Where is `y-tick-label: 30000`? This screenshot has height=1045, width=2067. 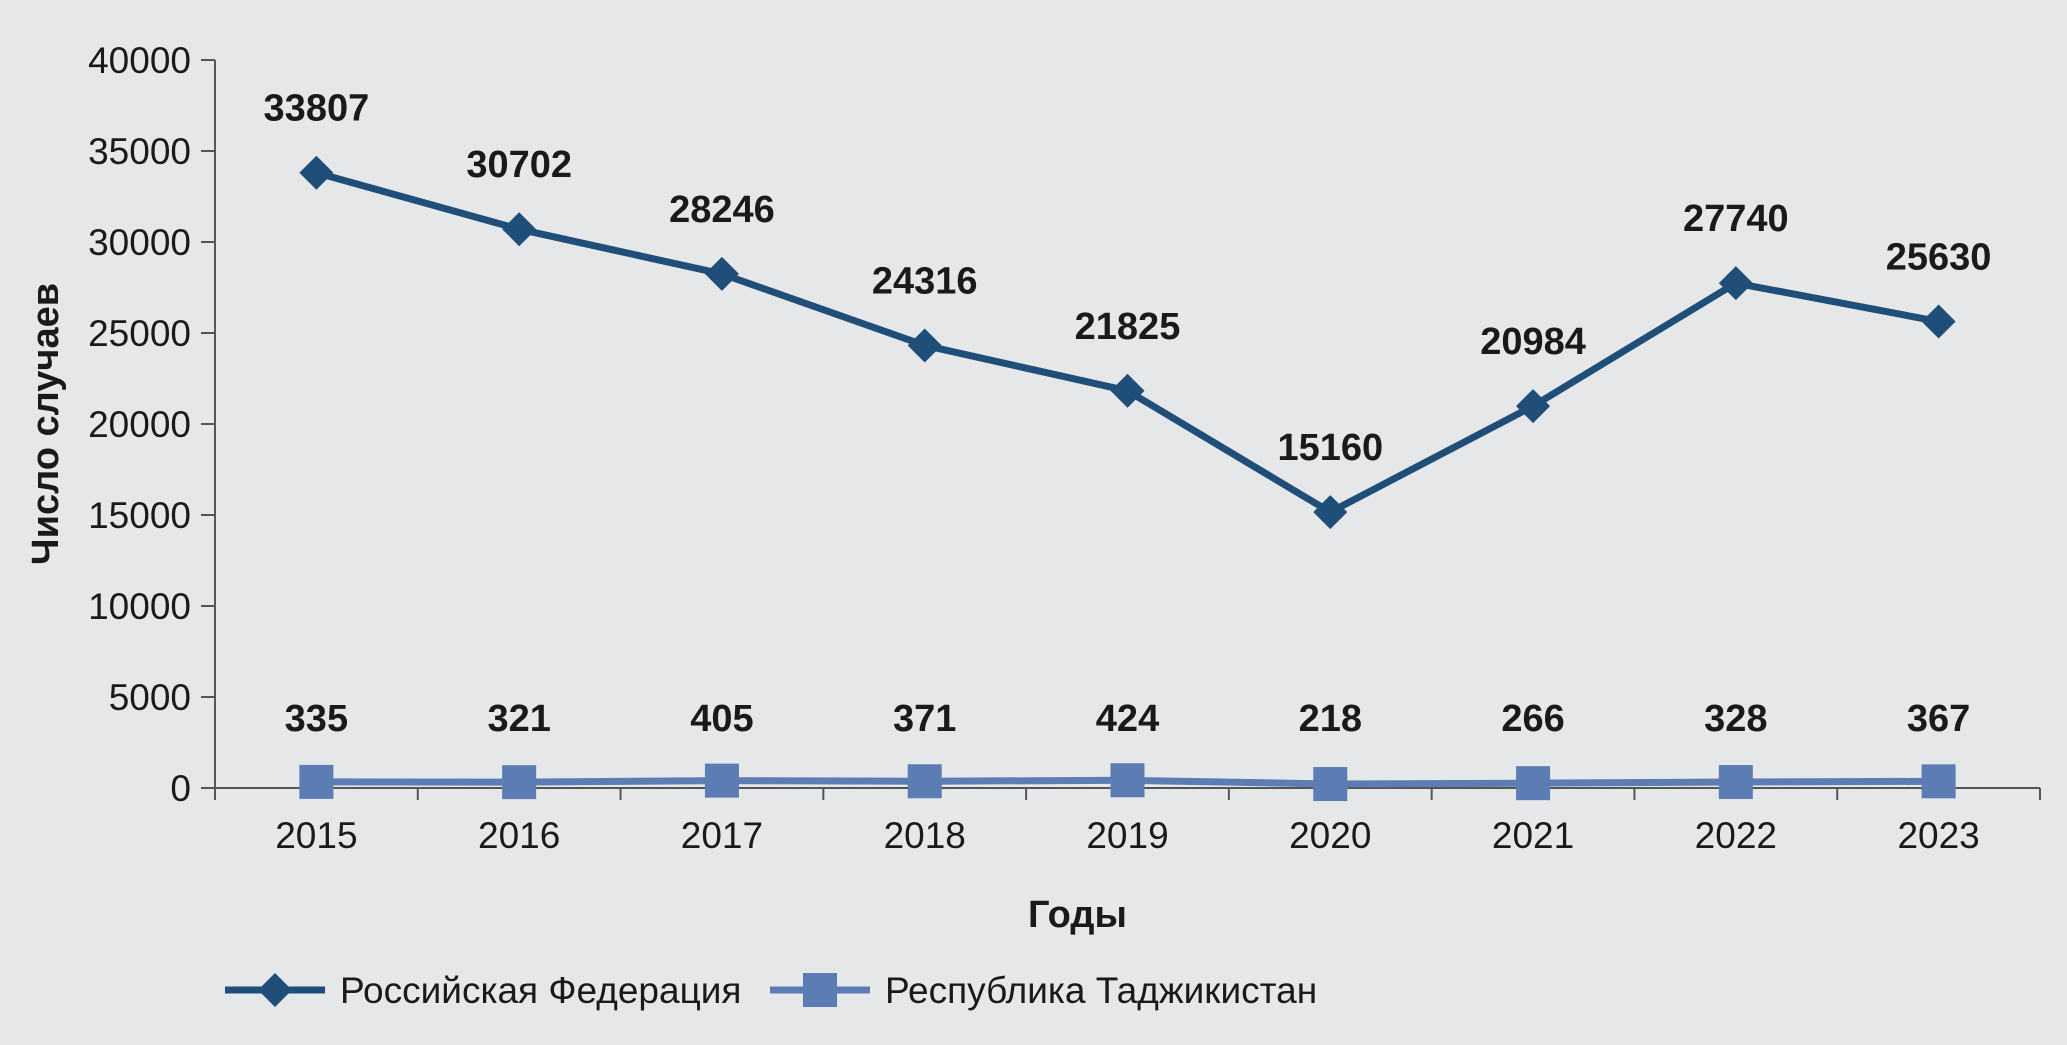 y-tick-label: 30000 is located at coordinates (139, 242).